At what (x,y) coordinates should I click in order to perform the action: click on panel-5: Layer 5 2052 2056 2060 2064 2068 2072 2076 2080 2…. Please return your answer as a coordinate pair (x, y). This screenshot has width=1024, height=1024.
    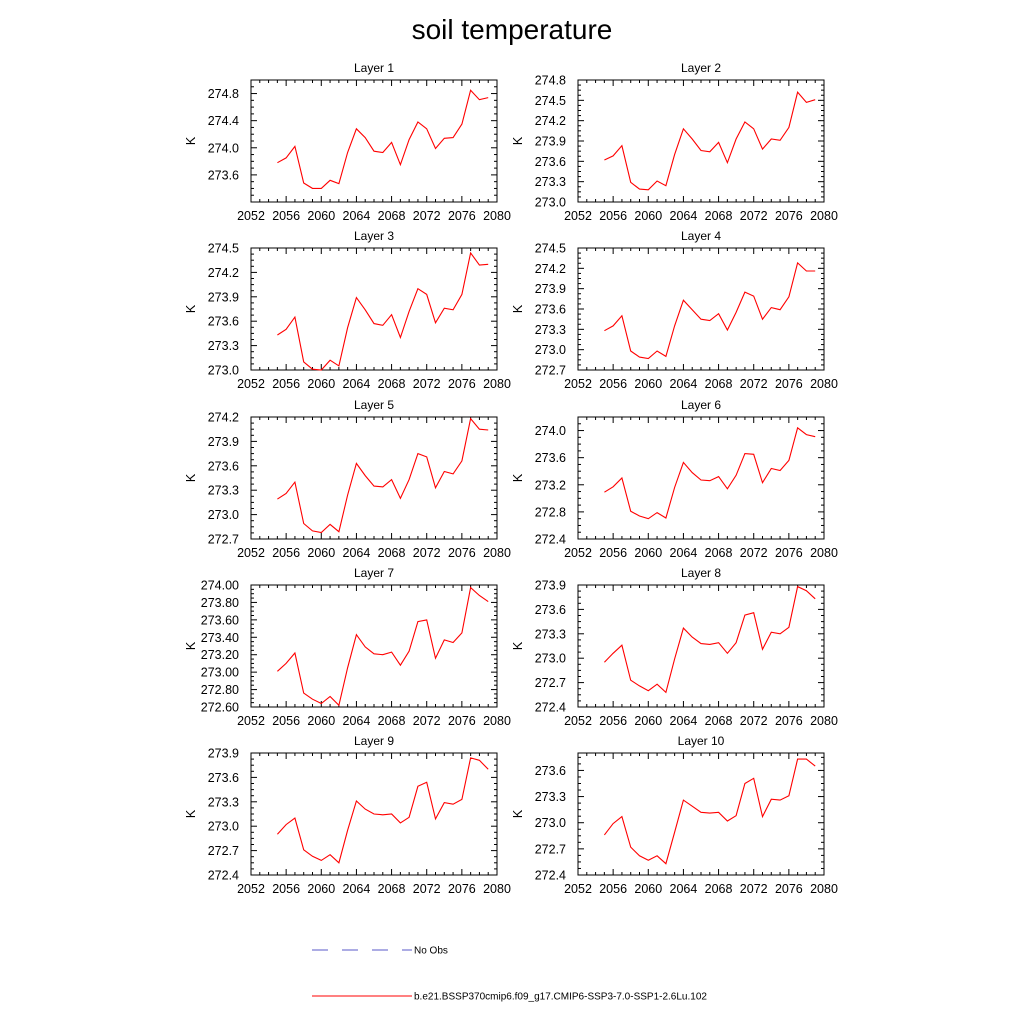
    Looking at the image, I should click on (347, 479).